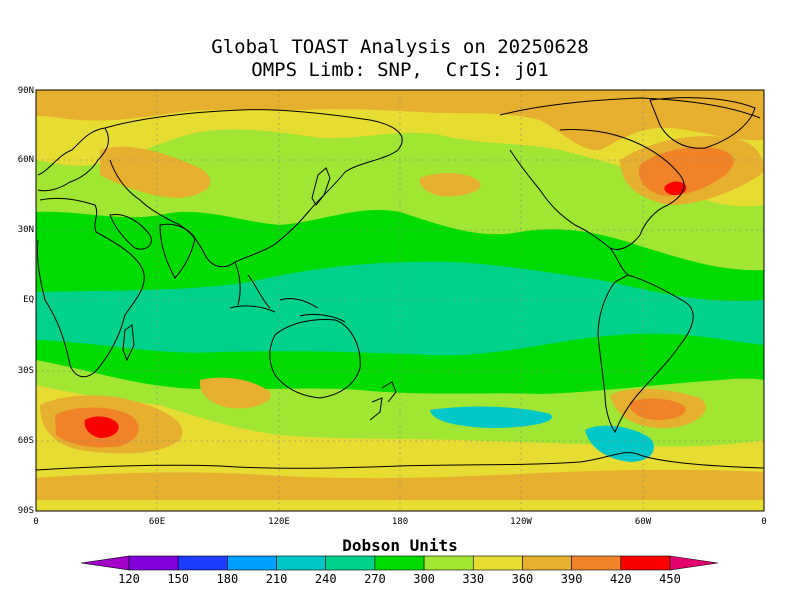  I want to click on colorbar-tick-label: 390, so click(571, 579).